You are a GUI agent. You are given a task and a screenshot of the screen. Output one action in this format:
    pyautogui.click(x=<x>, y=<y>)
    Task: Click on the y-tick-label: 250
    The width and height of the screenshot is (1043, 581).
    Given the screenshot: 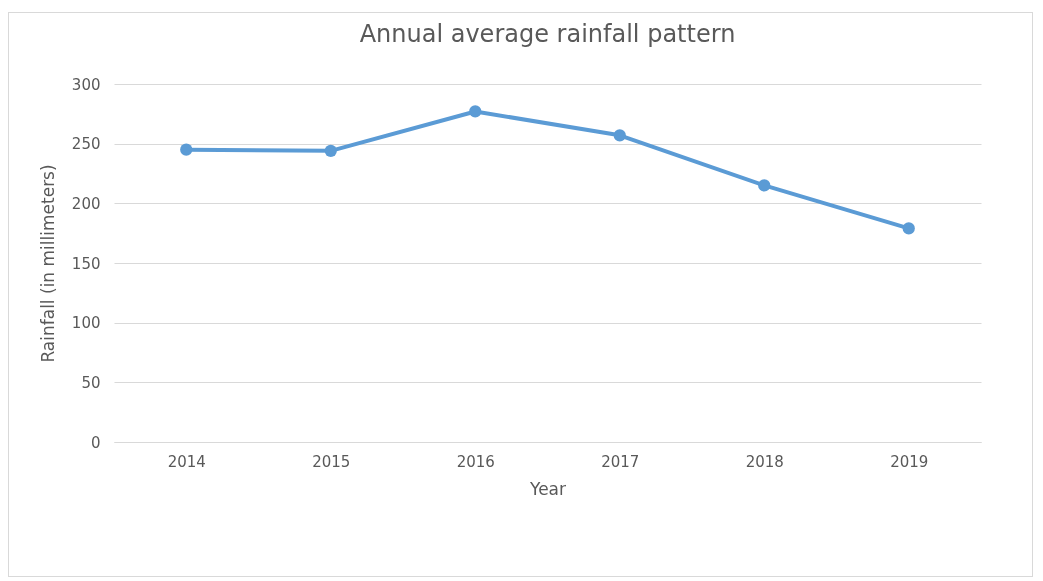 What is the action you would take?
    pyautogui.click(x=86, y=144)
    